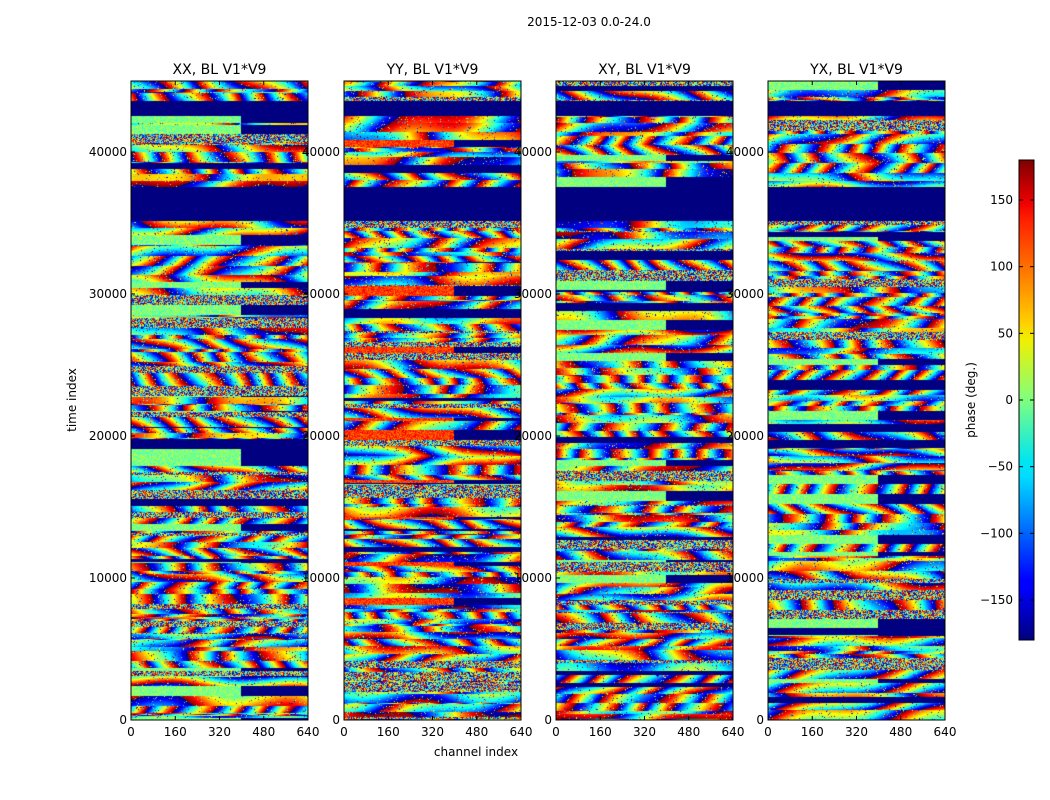  What do you see at coordinates (996, 533) in the screenshot?
I see `colorbar-tick-label: −100` at bounding box center [996, 533].